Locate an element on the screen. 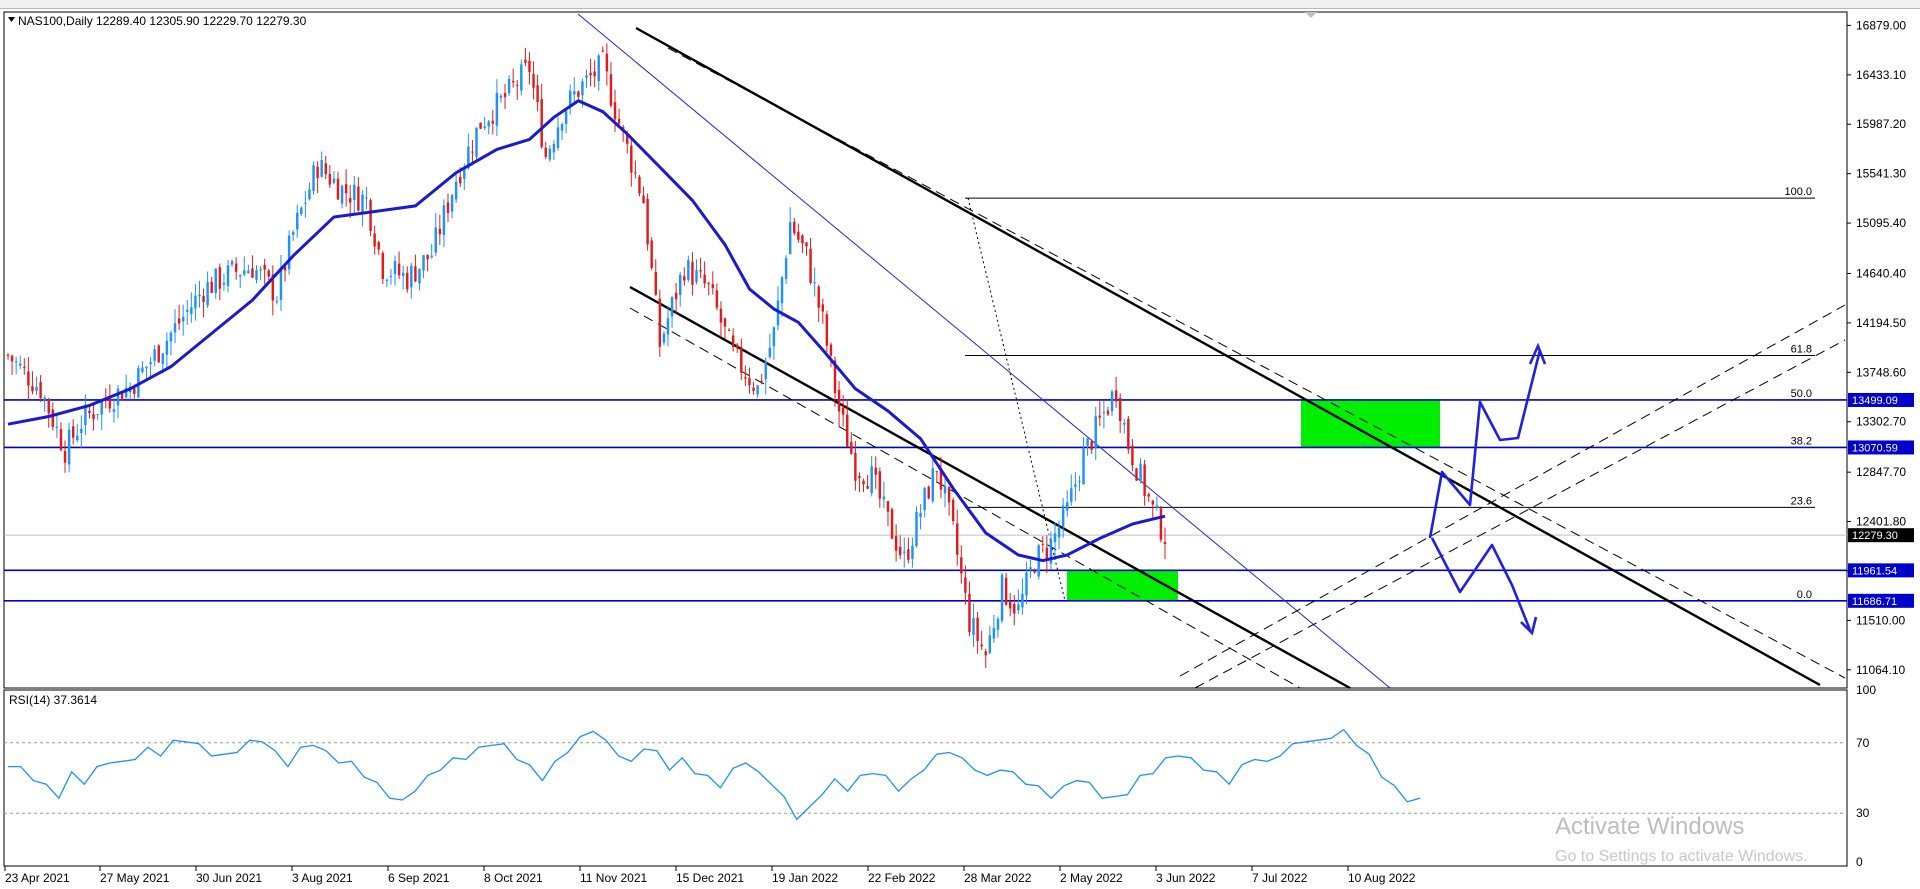  date-tick-4: 6 Sep 2021 is located at coordinates (419, 878).